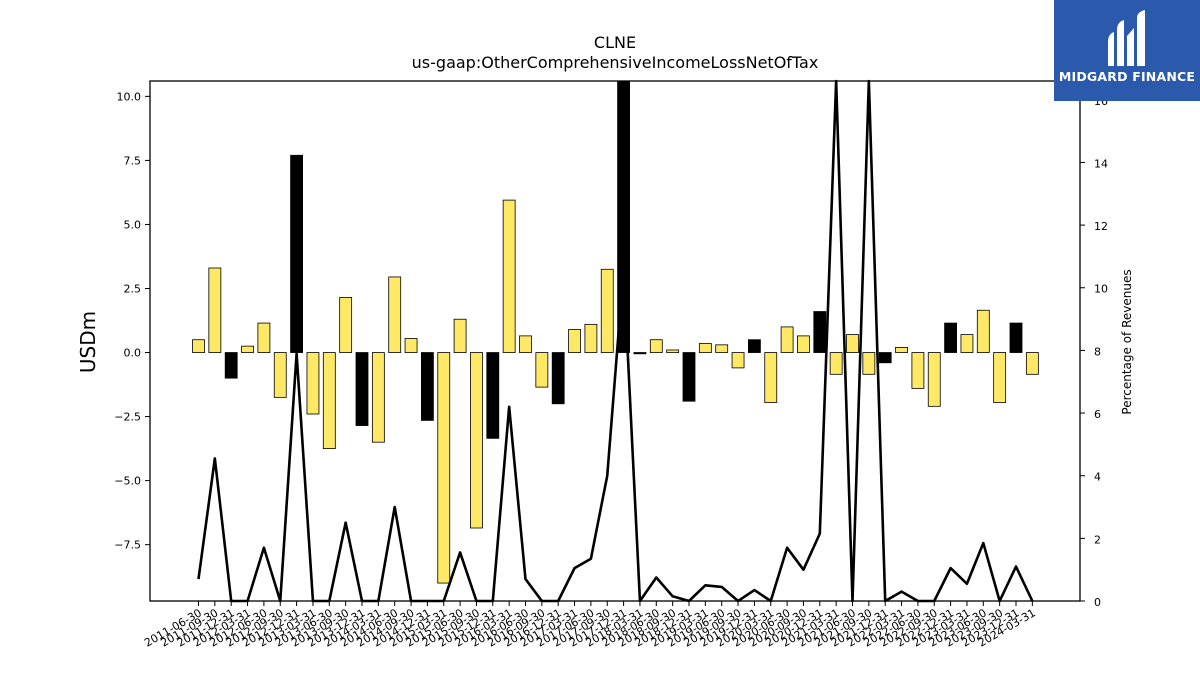  Describe the element at coordinates (1101, 163) in the screenshot. I see `y2-tick-label: 14` at that location.